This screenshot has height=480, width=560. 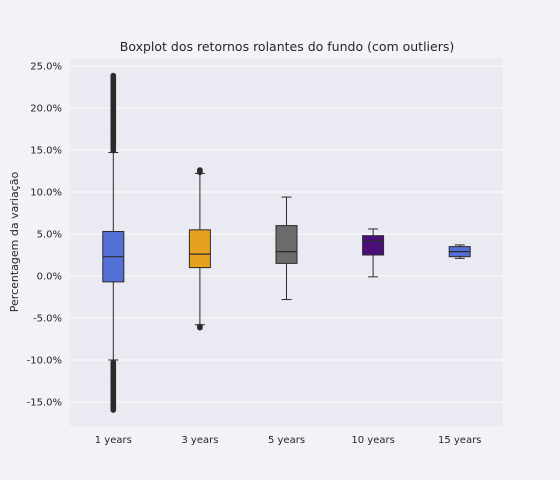 What do you see at coordinates (47, 319) in the screenshot?
I see `y-tick-label: -5.0%` at bounding box center [47, 319].